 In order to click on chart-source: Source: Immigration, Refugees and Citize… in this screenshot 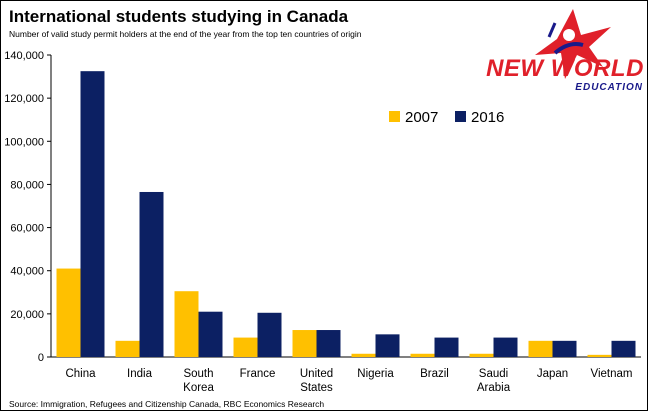, I will do `click(167, 404)`.